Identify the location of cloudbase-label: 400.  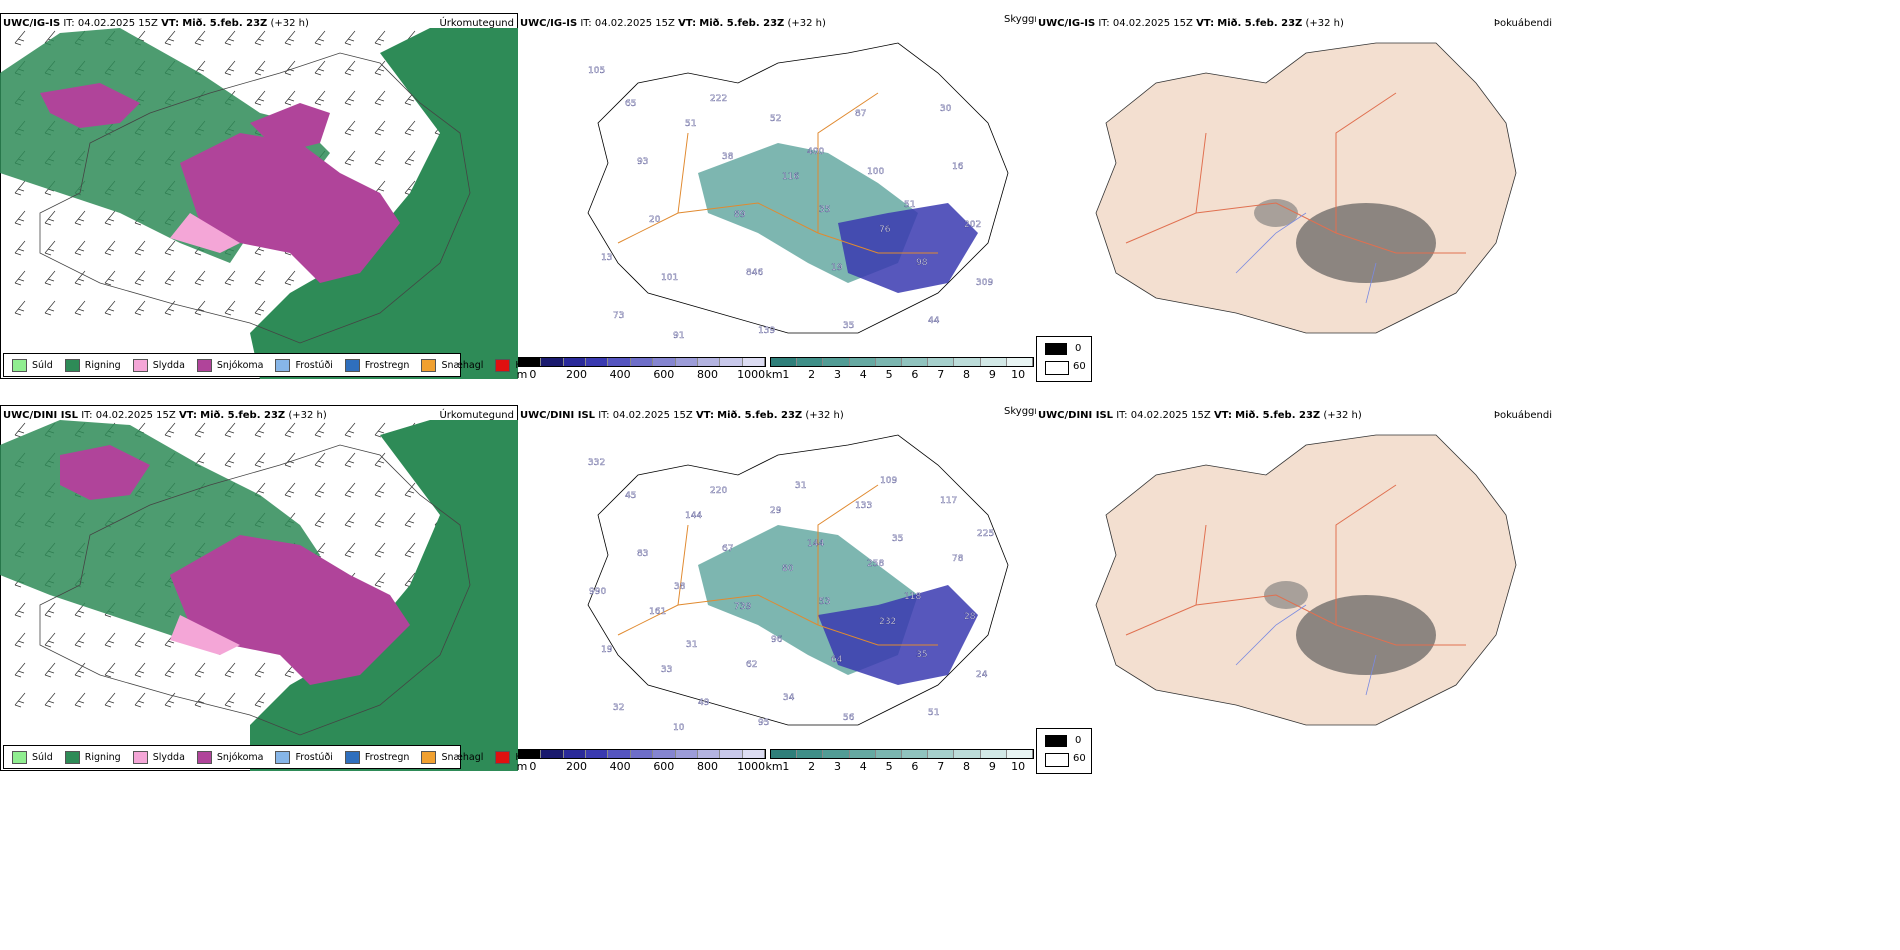
(815, 152).